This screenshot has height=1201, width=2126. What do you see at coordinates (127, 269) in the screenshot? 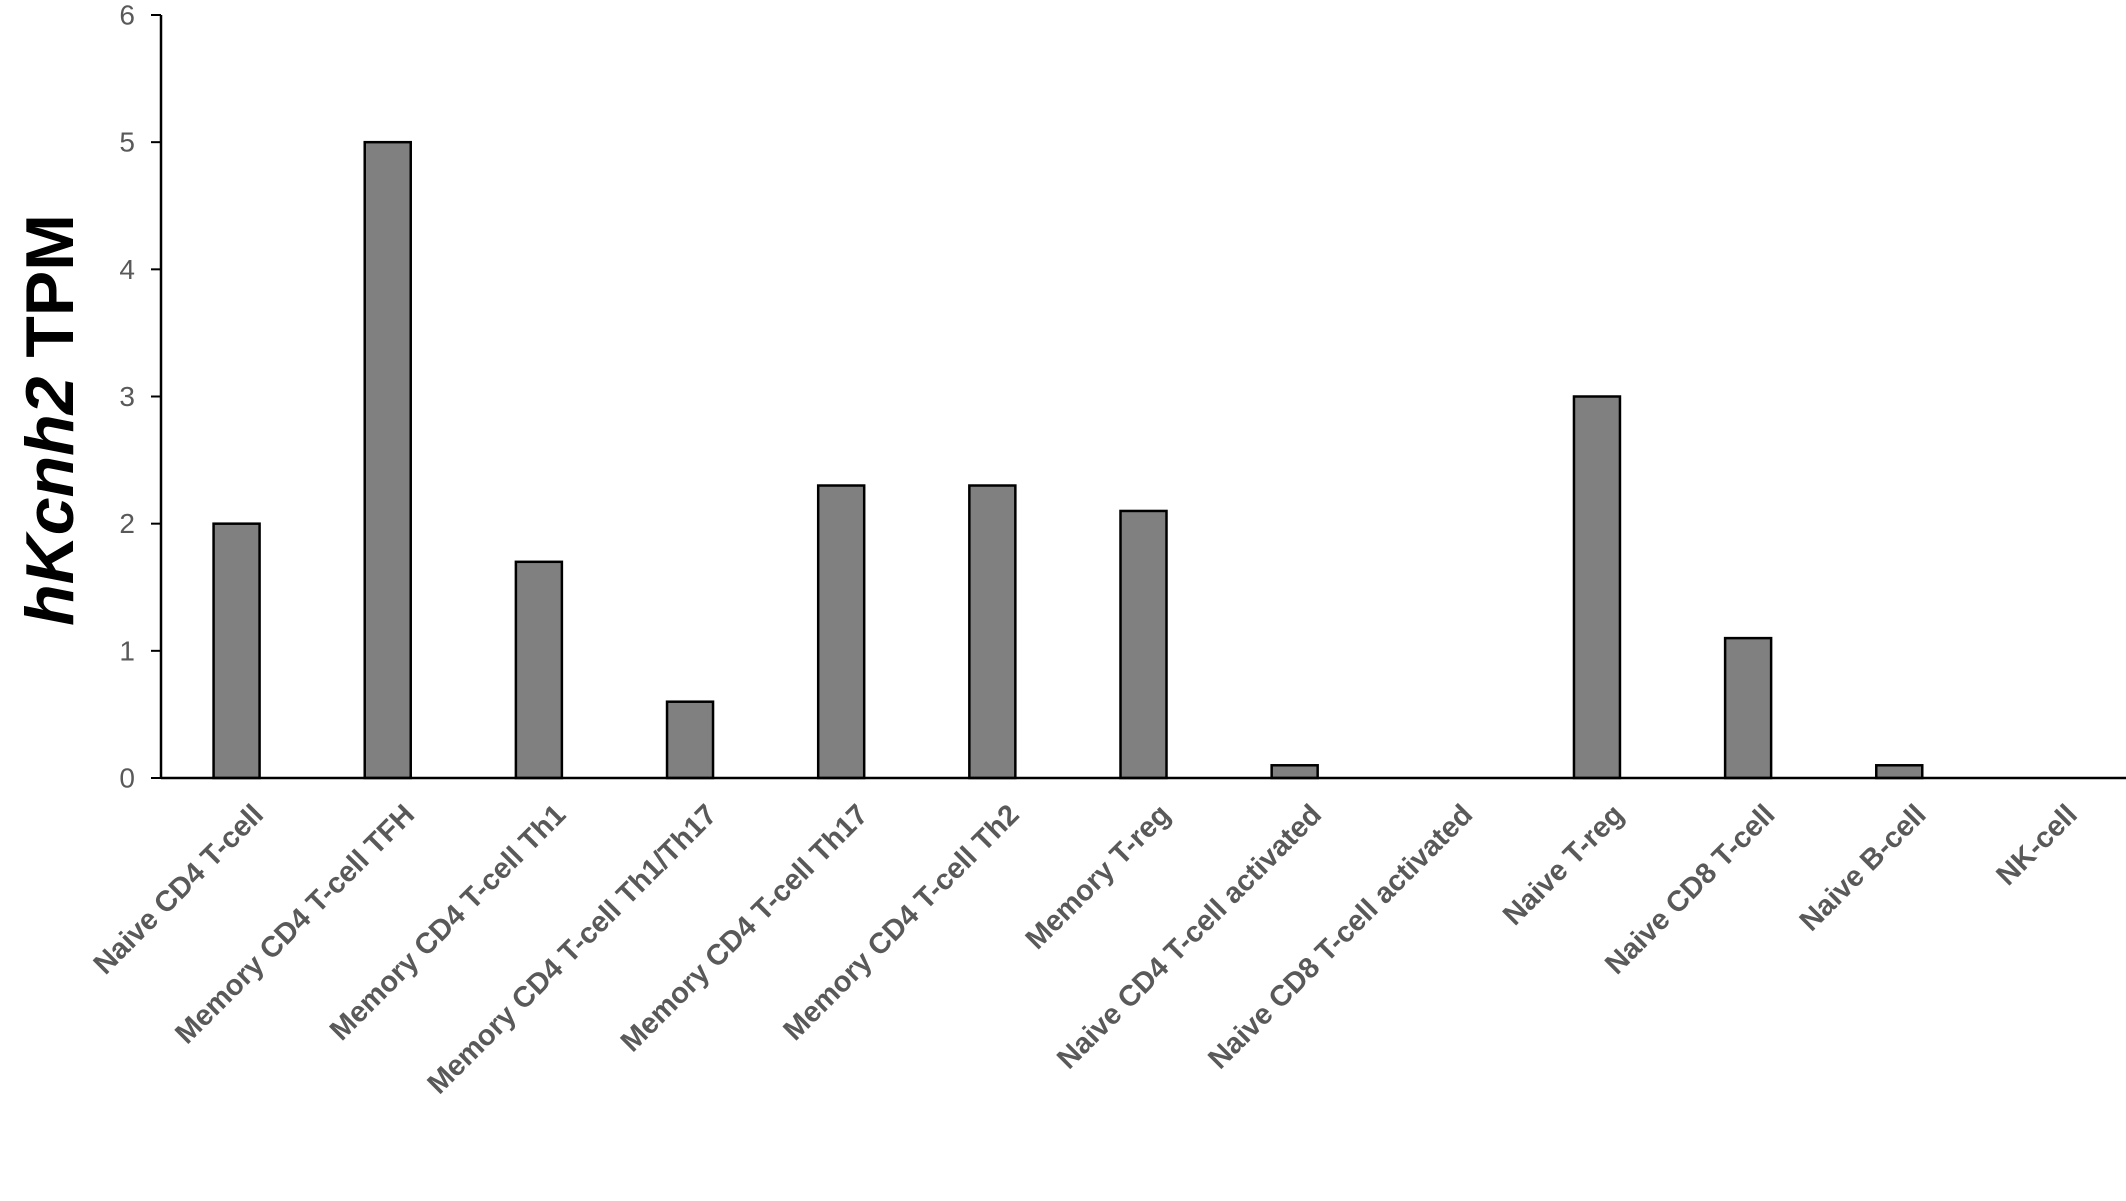
I see `y-tick-label: 4` at bounding box center [127, 269].